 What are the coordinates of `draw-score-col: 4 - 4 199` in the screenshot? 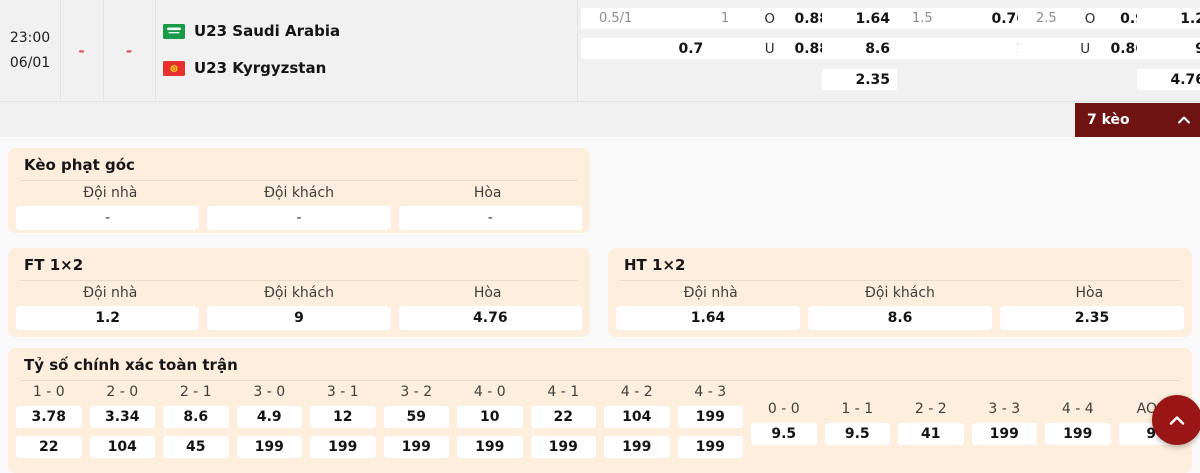 It's located at (1078, 433).